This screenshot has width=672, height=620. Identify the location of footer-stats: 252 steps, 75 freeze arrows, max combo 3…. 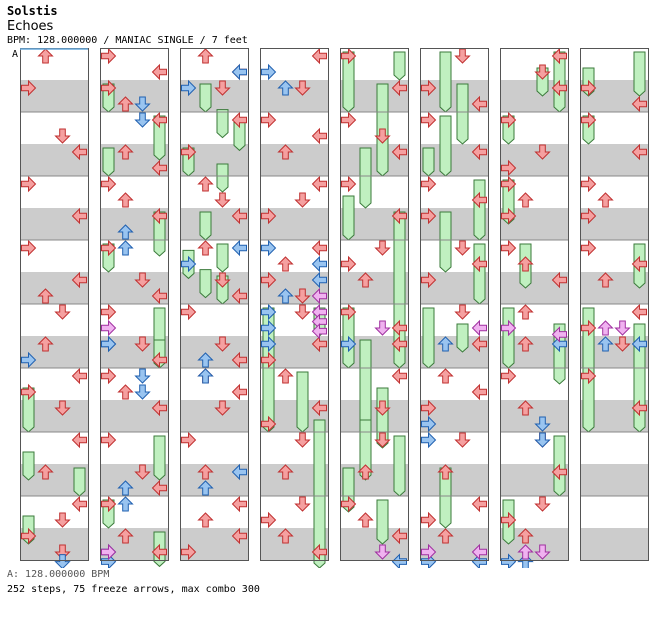
(133, 589).